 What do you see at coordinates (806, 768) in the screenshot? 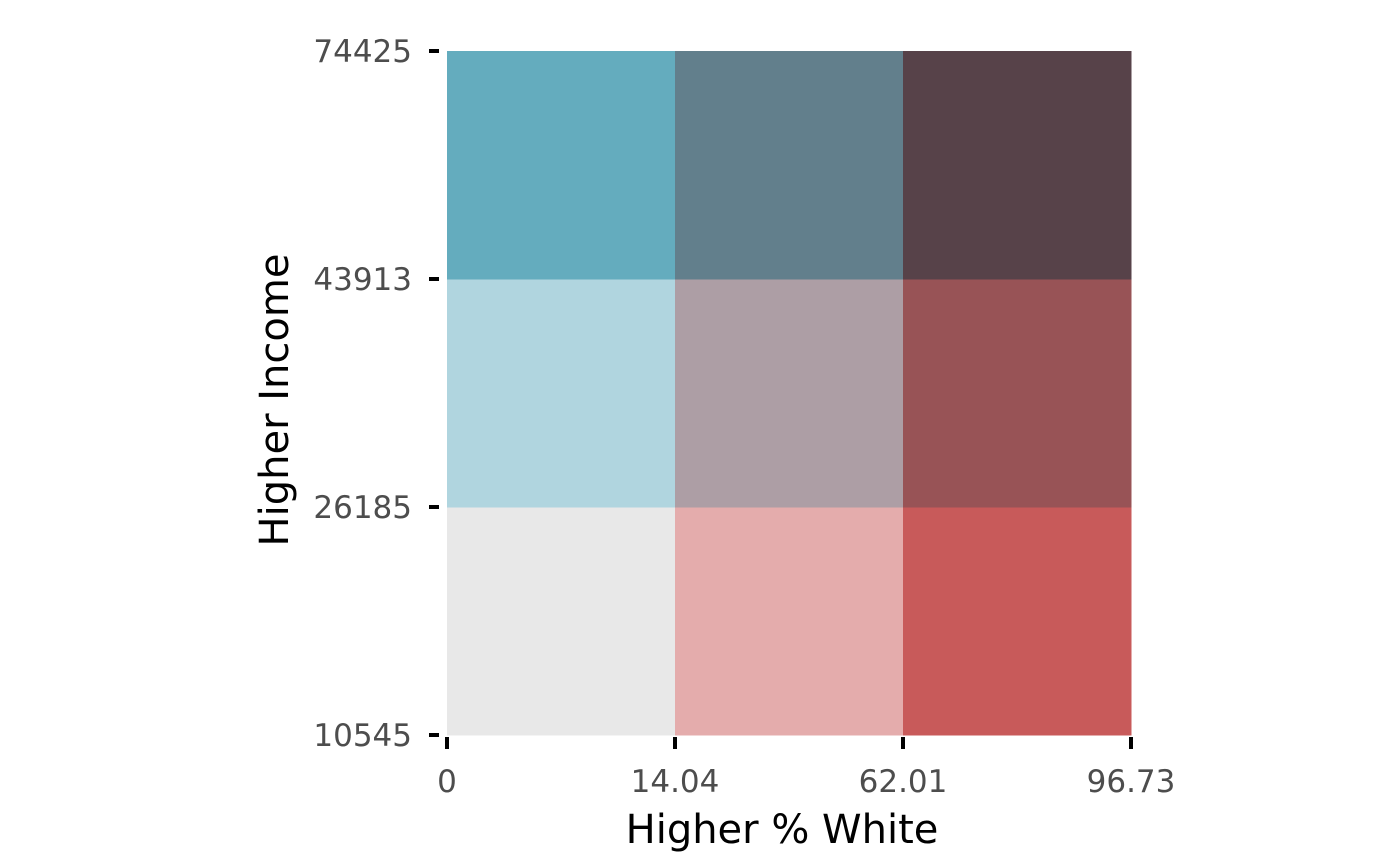
I see `x-axis: 0 14.04 62.01 96.73` at bounding box center [806, 768].